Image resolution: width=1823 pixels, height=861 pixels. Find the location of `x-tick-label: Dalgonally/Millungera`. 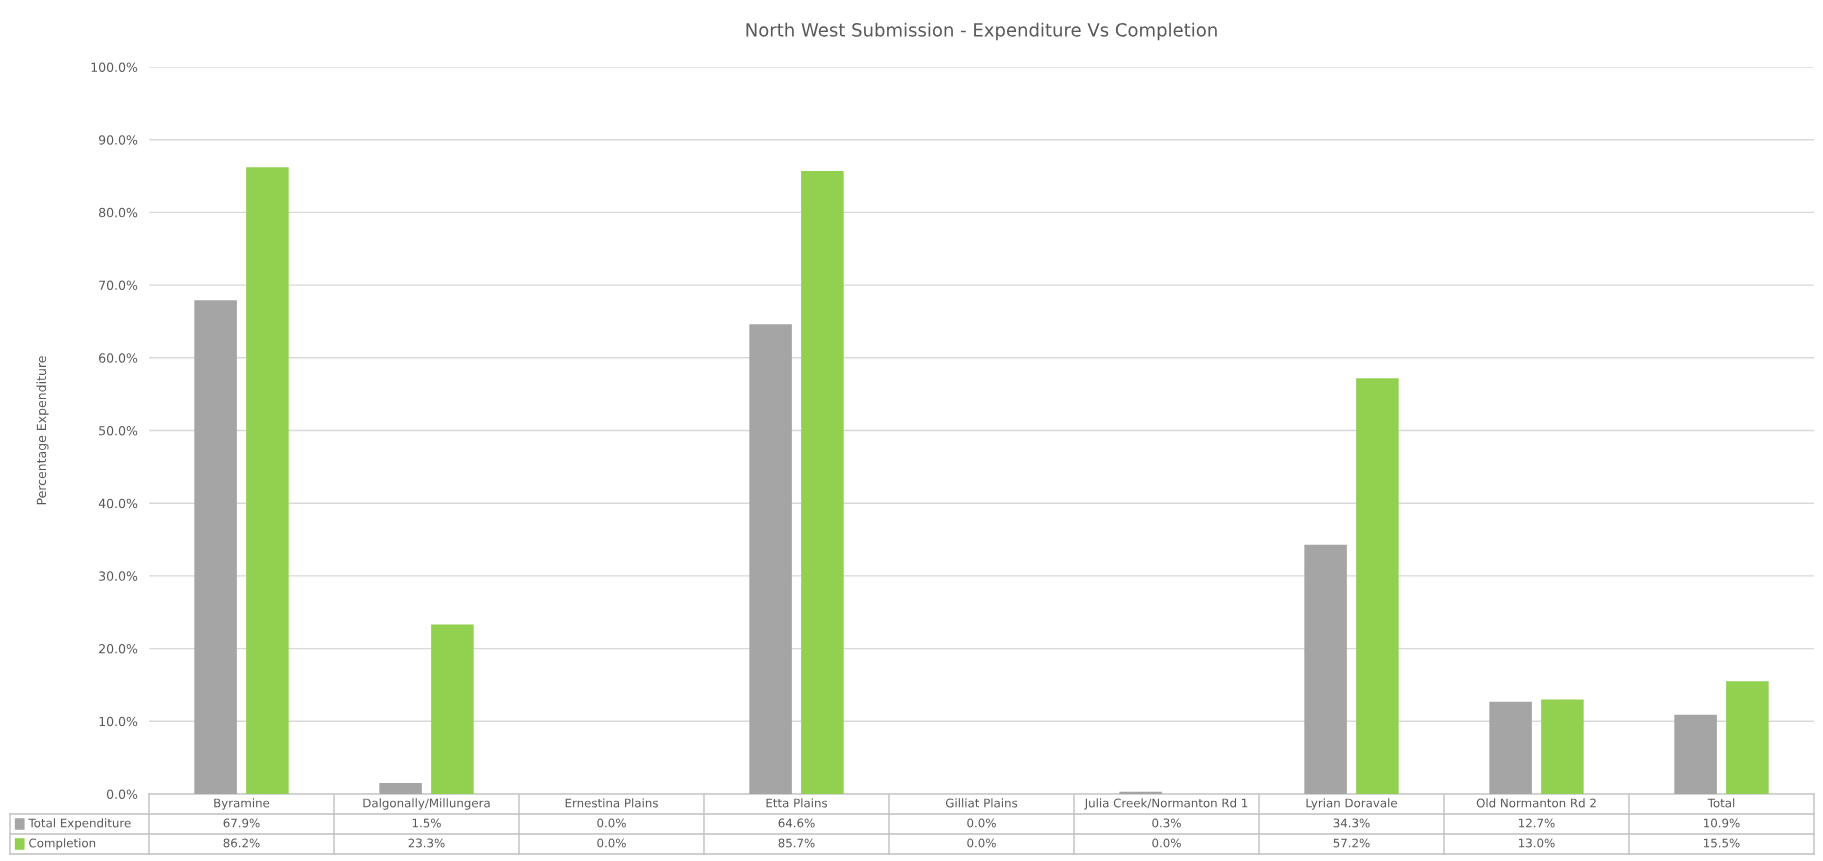

x-tick-label: Dalgonally/Millungera is located at coordinates (426, 804).